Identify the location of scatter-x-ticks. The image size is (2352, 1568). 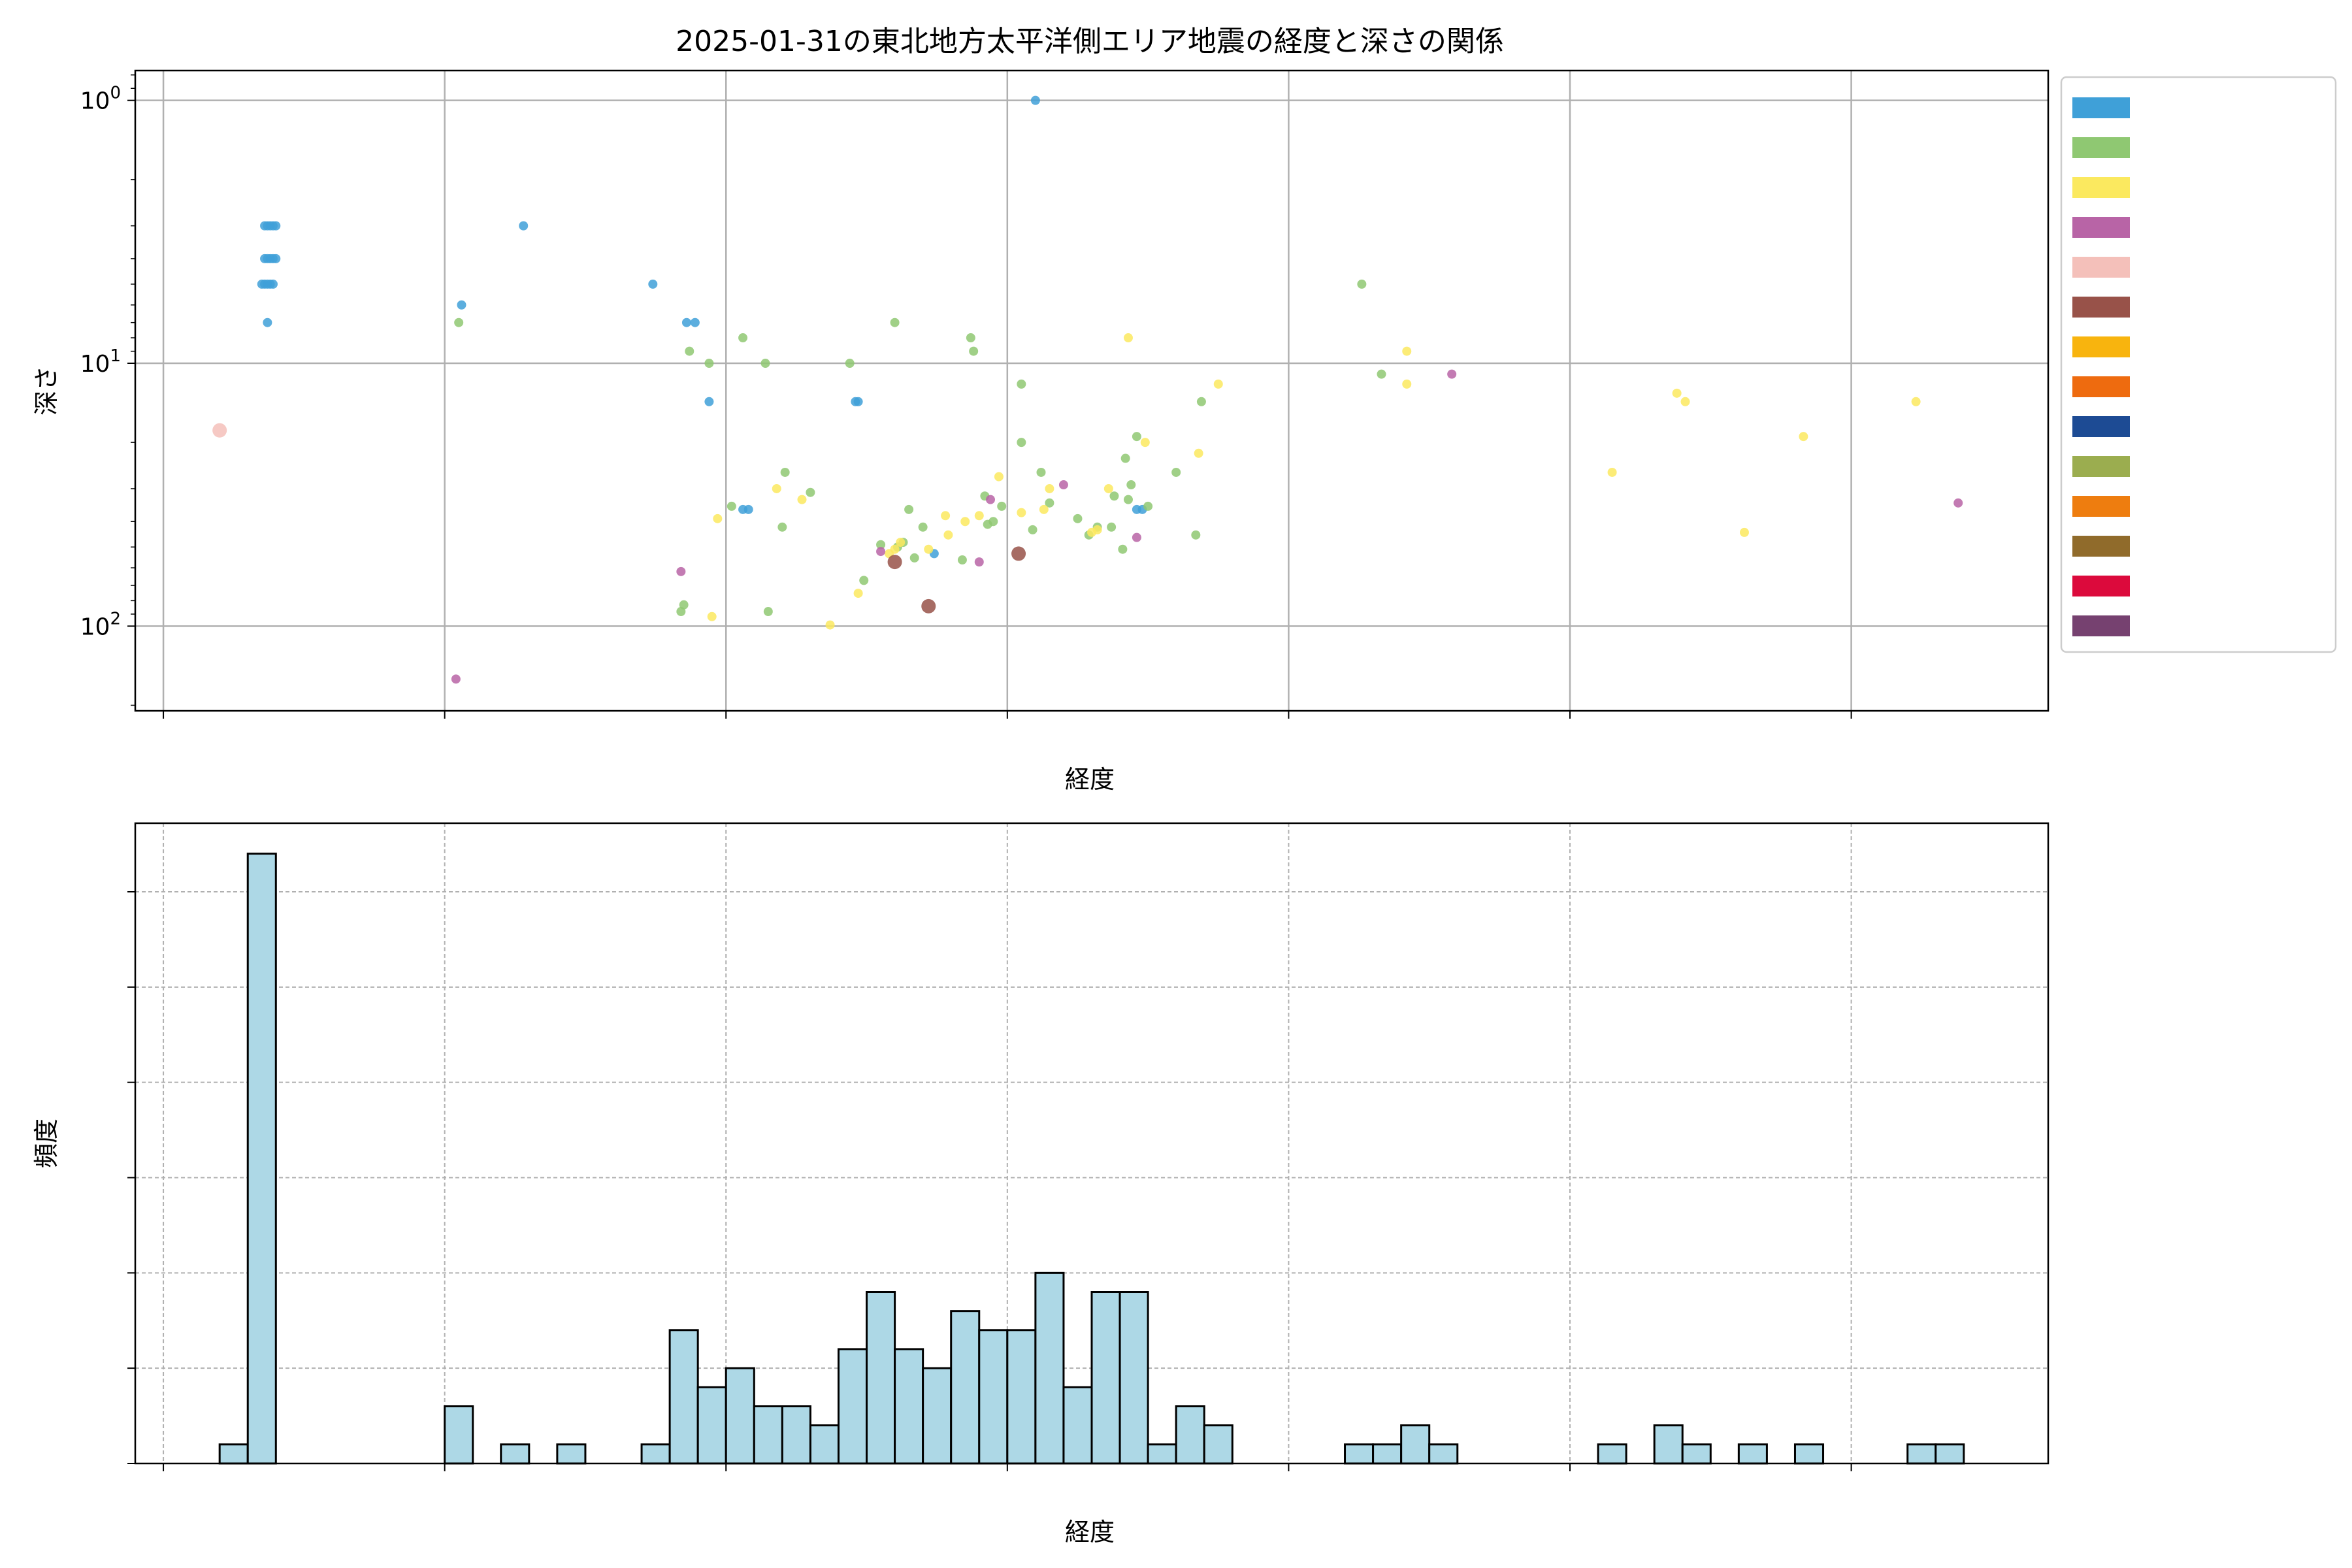
(1007, 715).